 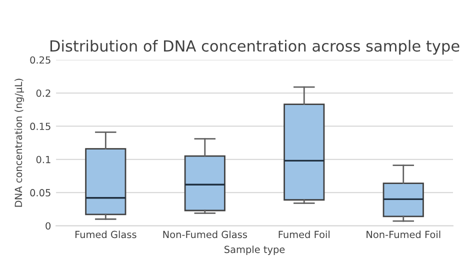 What do you see at coordinates (43, 93) in the screenshot?
I see `y-tick-label: 0.2` at bounding box center [43, 93].